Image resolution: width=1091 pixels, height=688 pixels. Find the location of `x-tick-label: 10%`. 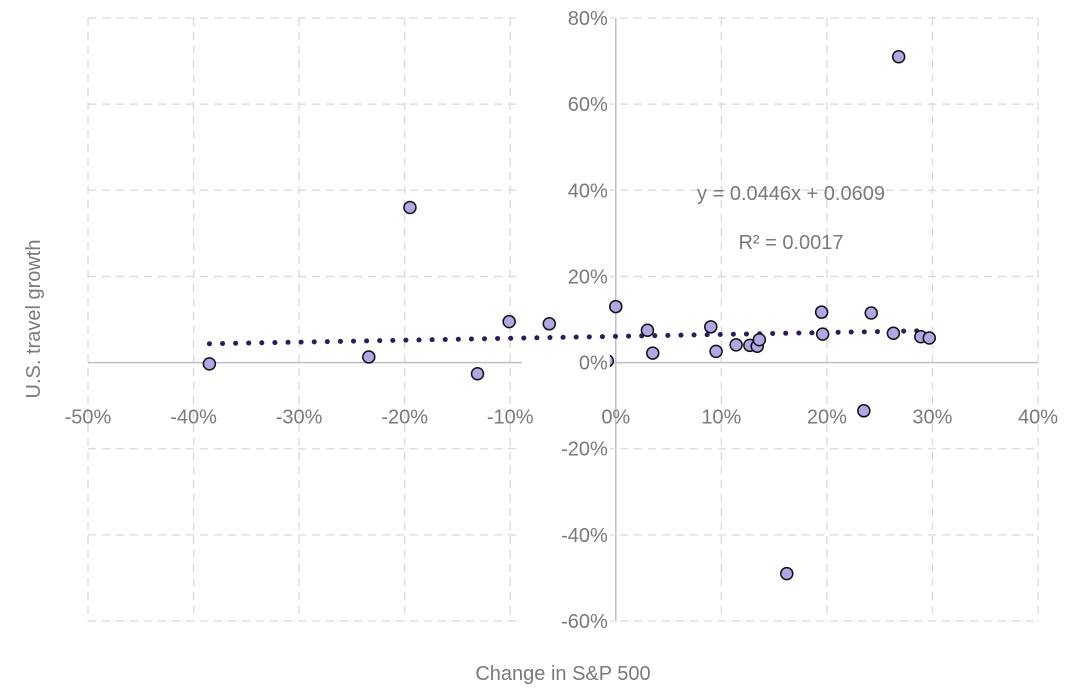

x-tick-label: 10% is located at coordinates (721, 418).